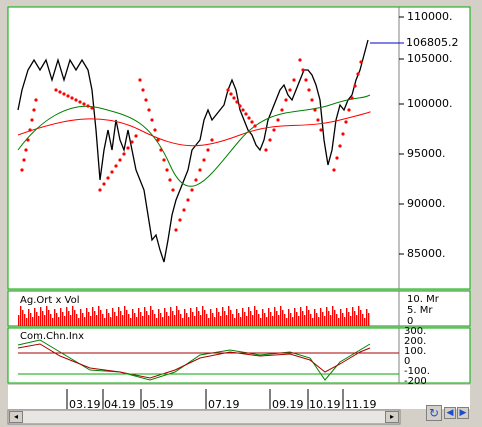 Image resolution: width=482 pixels, height=427 pixels. Describe the element at coordinates (361, 404) in the screenshot. I see `date-label: 11.19` at that location.